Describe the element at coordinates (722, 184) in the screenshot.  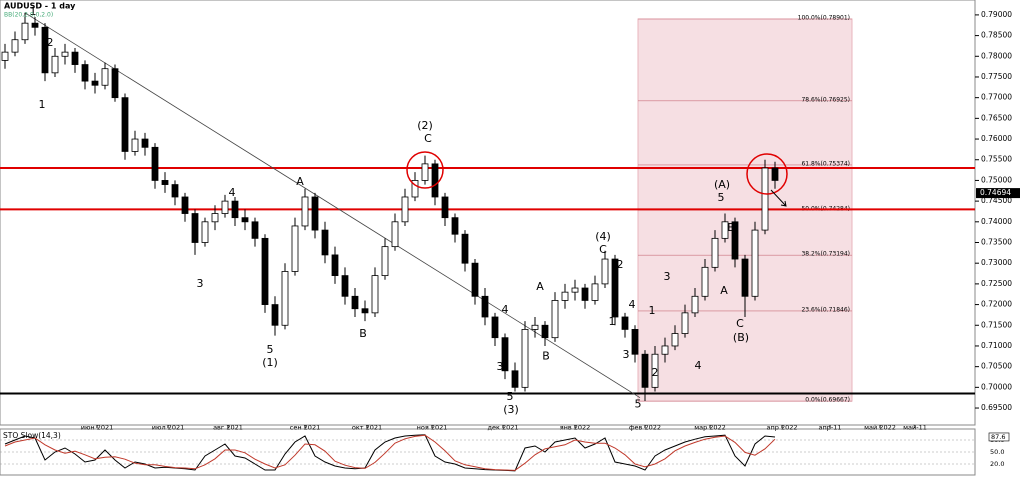
I see `wave-label: (A)` at that location.